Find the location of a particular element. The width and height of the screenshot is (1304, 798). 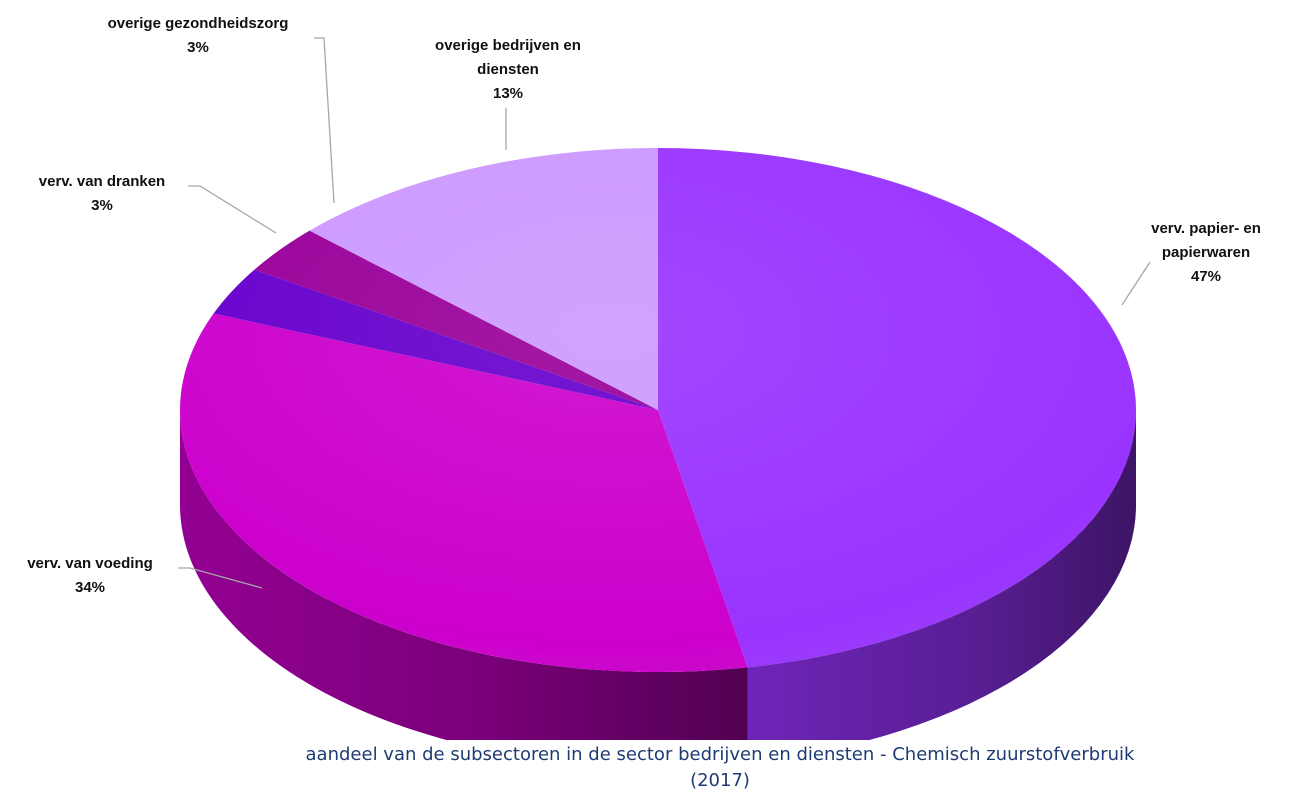

data-label-text-1-0: verv. van voeding is located at coordinates (90, 563).